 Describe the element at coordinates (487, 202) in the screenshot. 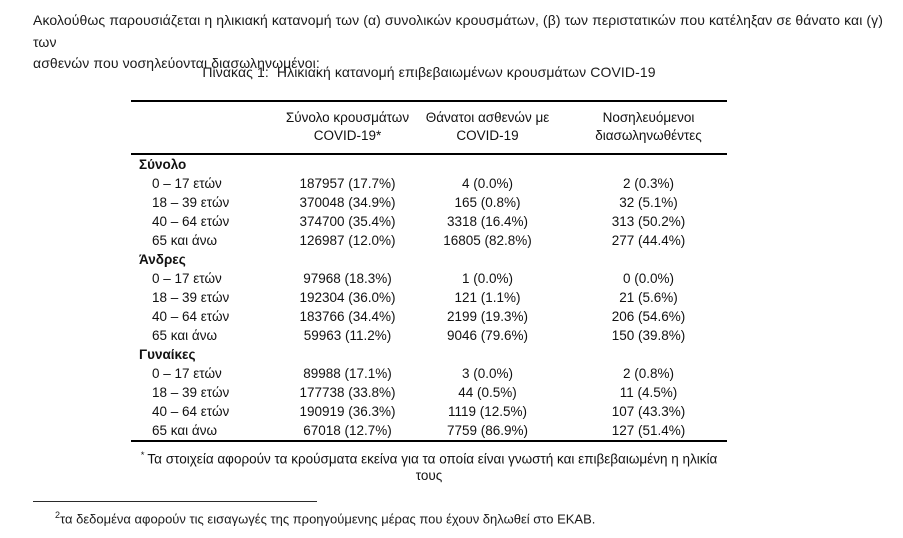

I see `deaths-value: 165 (0.8%)` at that location.